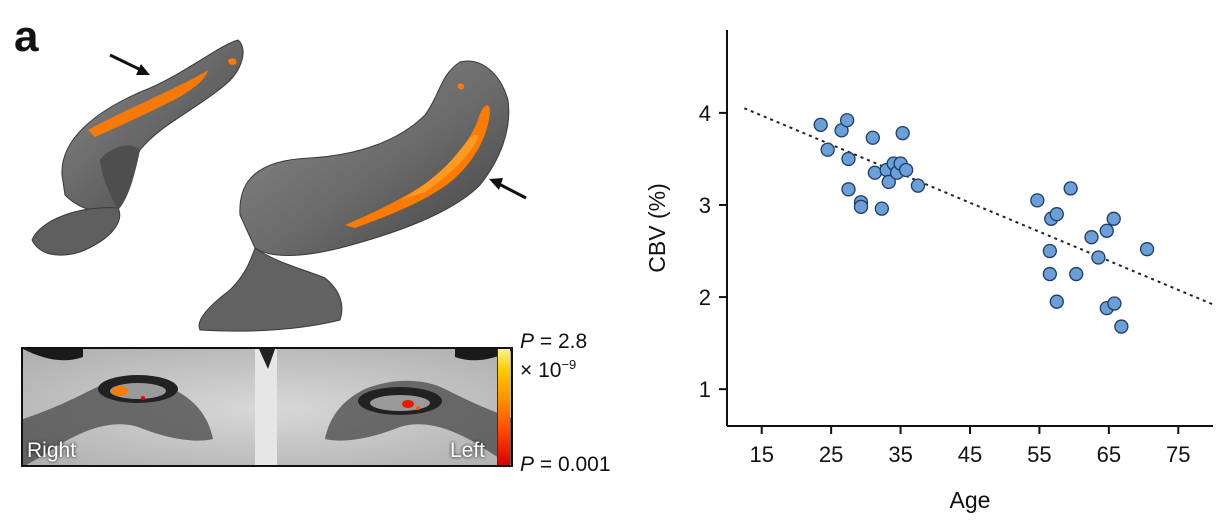 The height and width of the screenshot is (530, 1230). What do you see at coordinates (1039, 454) in the screenshot?
I see `x-tick-label: 55` at bounding box center [1039, 454].